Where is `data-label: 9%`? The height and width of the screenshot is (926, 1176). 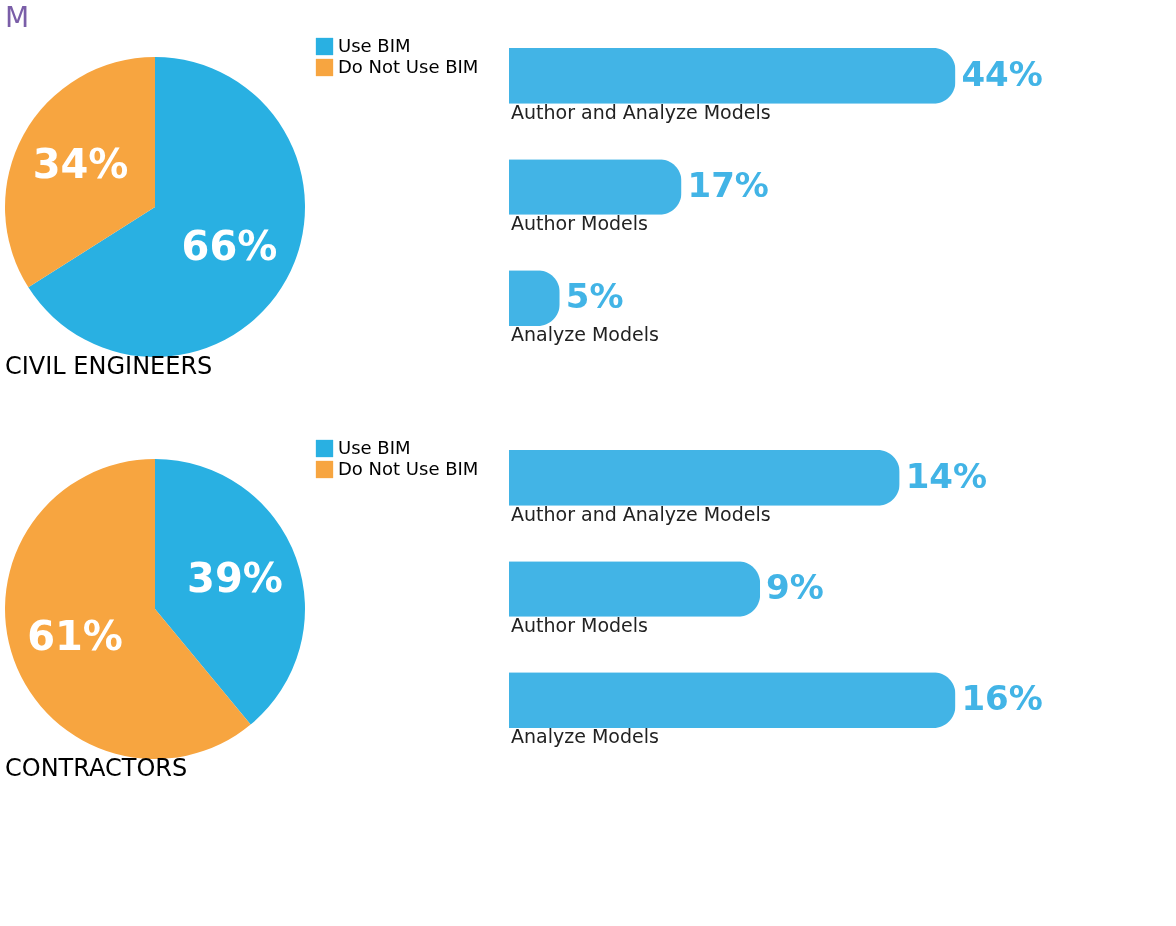 data-label: 9% is located at coordinates (795, 587).